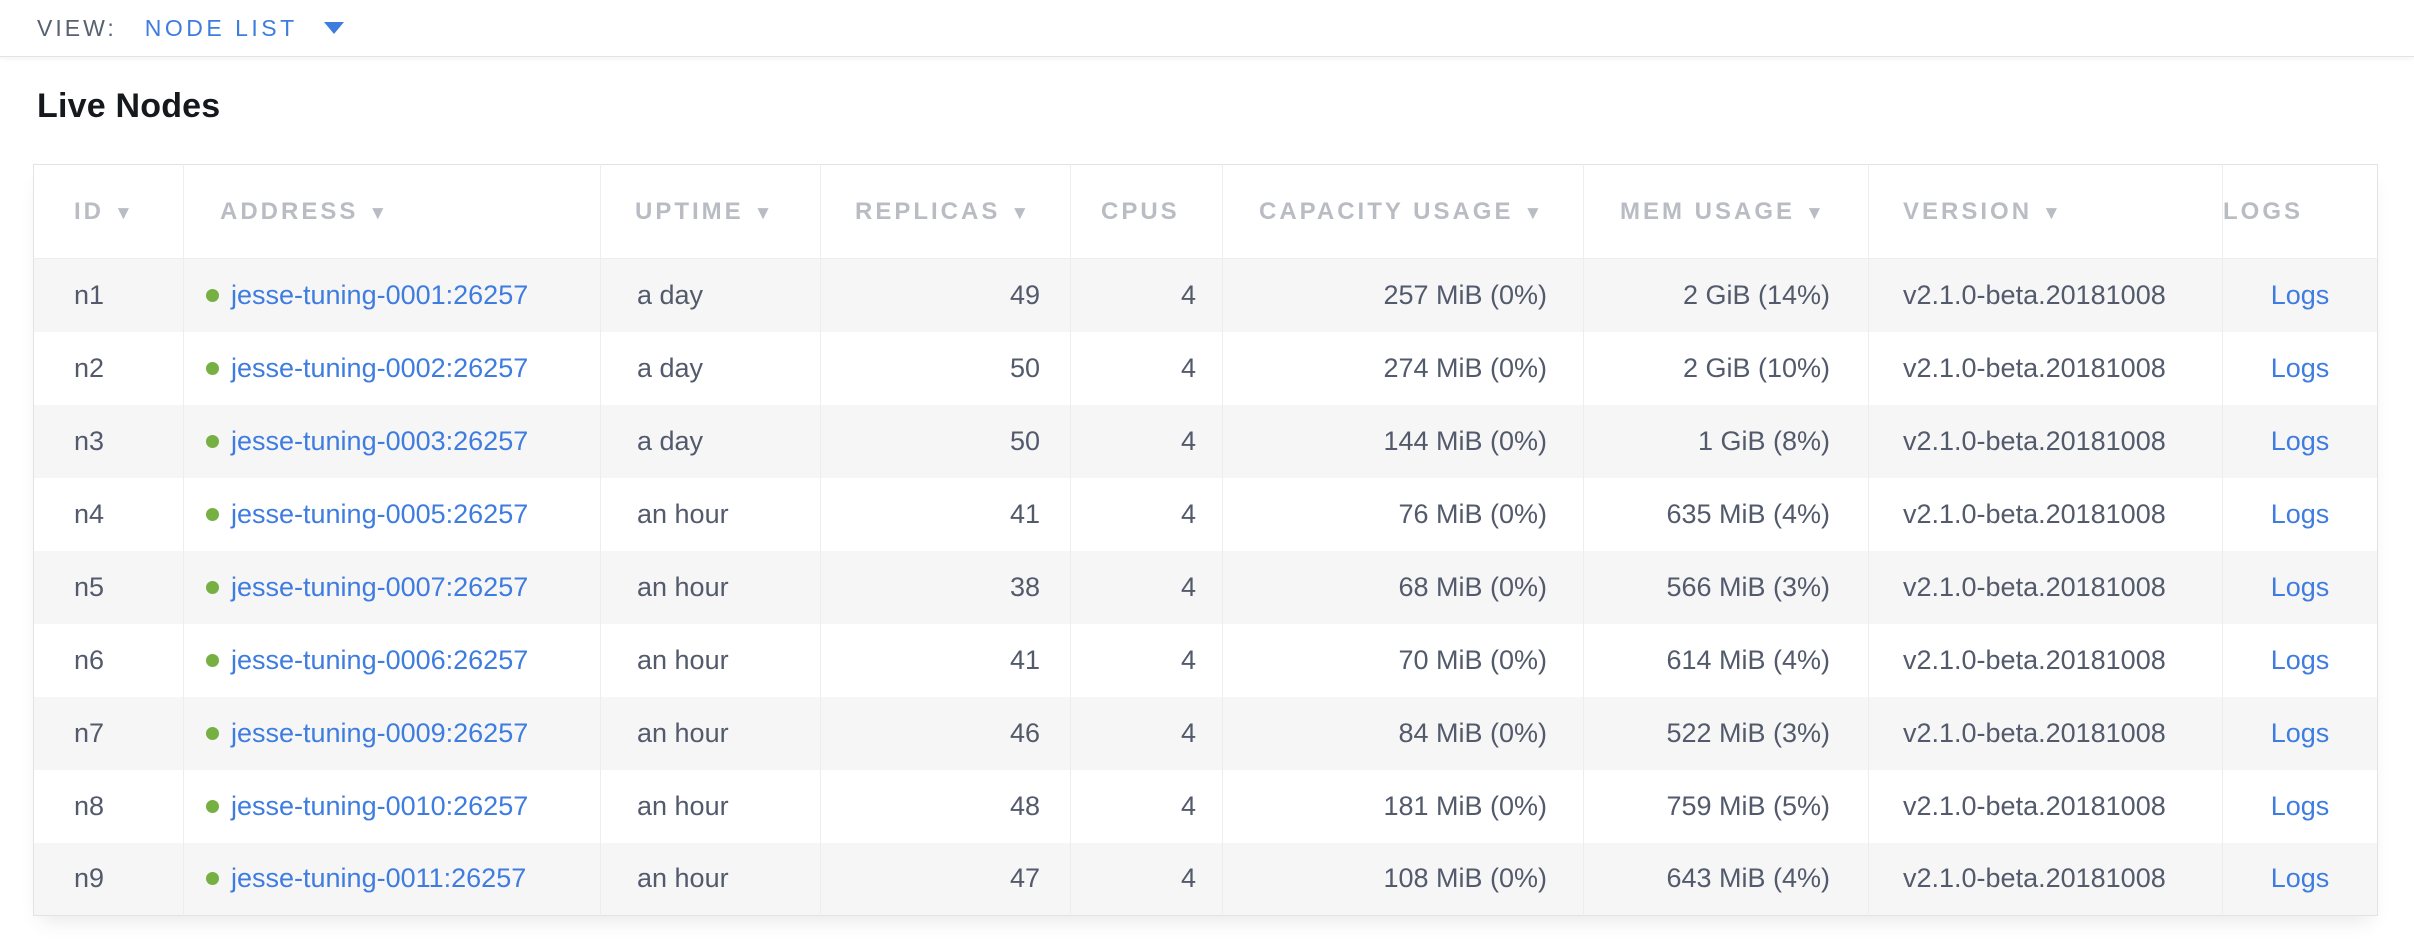 Image resolution: width=2414 pixels, height=948 pixels. What do you see at coordinates (1726, 733) in the screenshot?
I see `mem-usage-cell: 522 MiB (3%)` at bounding box center [1726, 733].